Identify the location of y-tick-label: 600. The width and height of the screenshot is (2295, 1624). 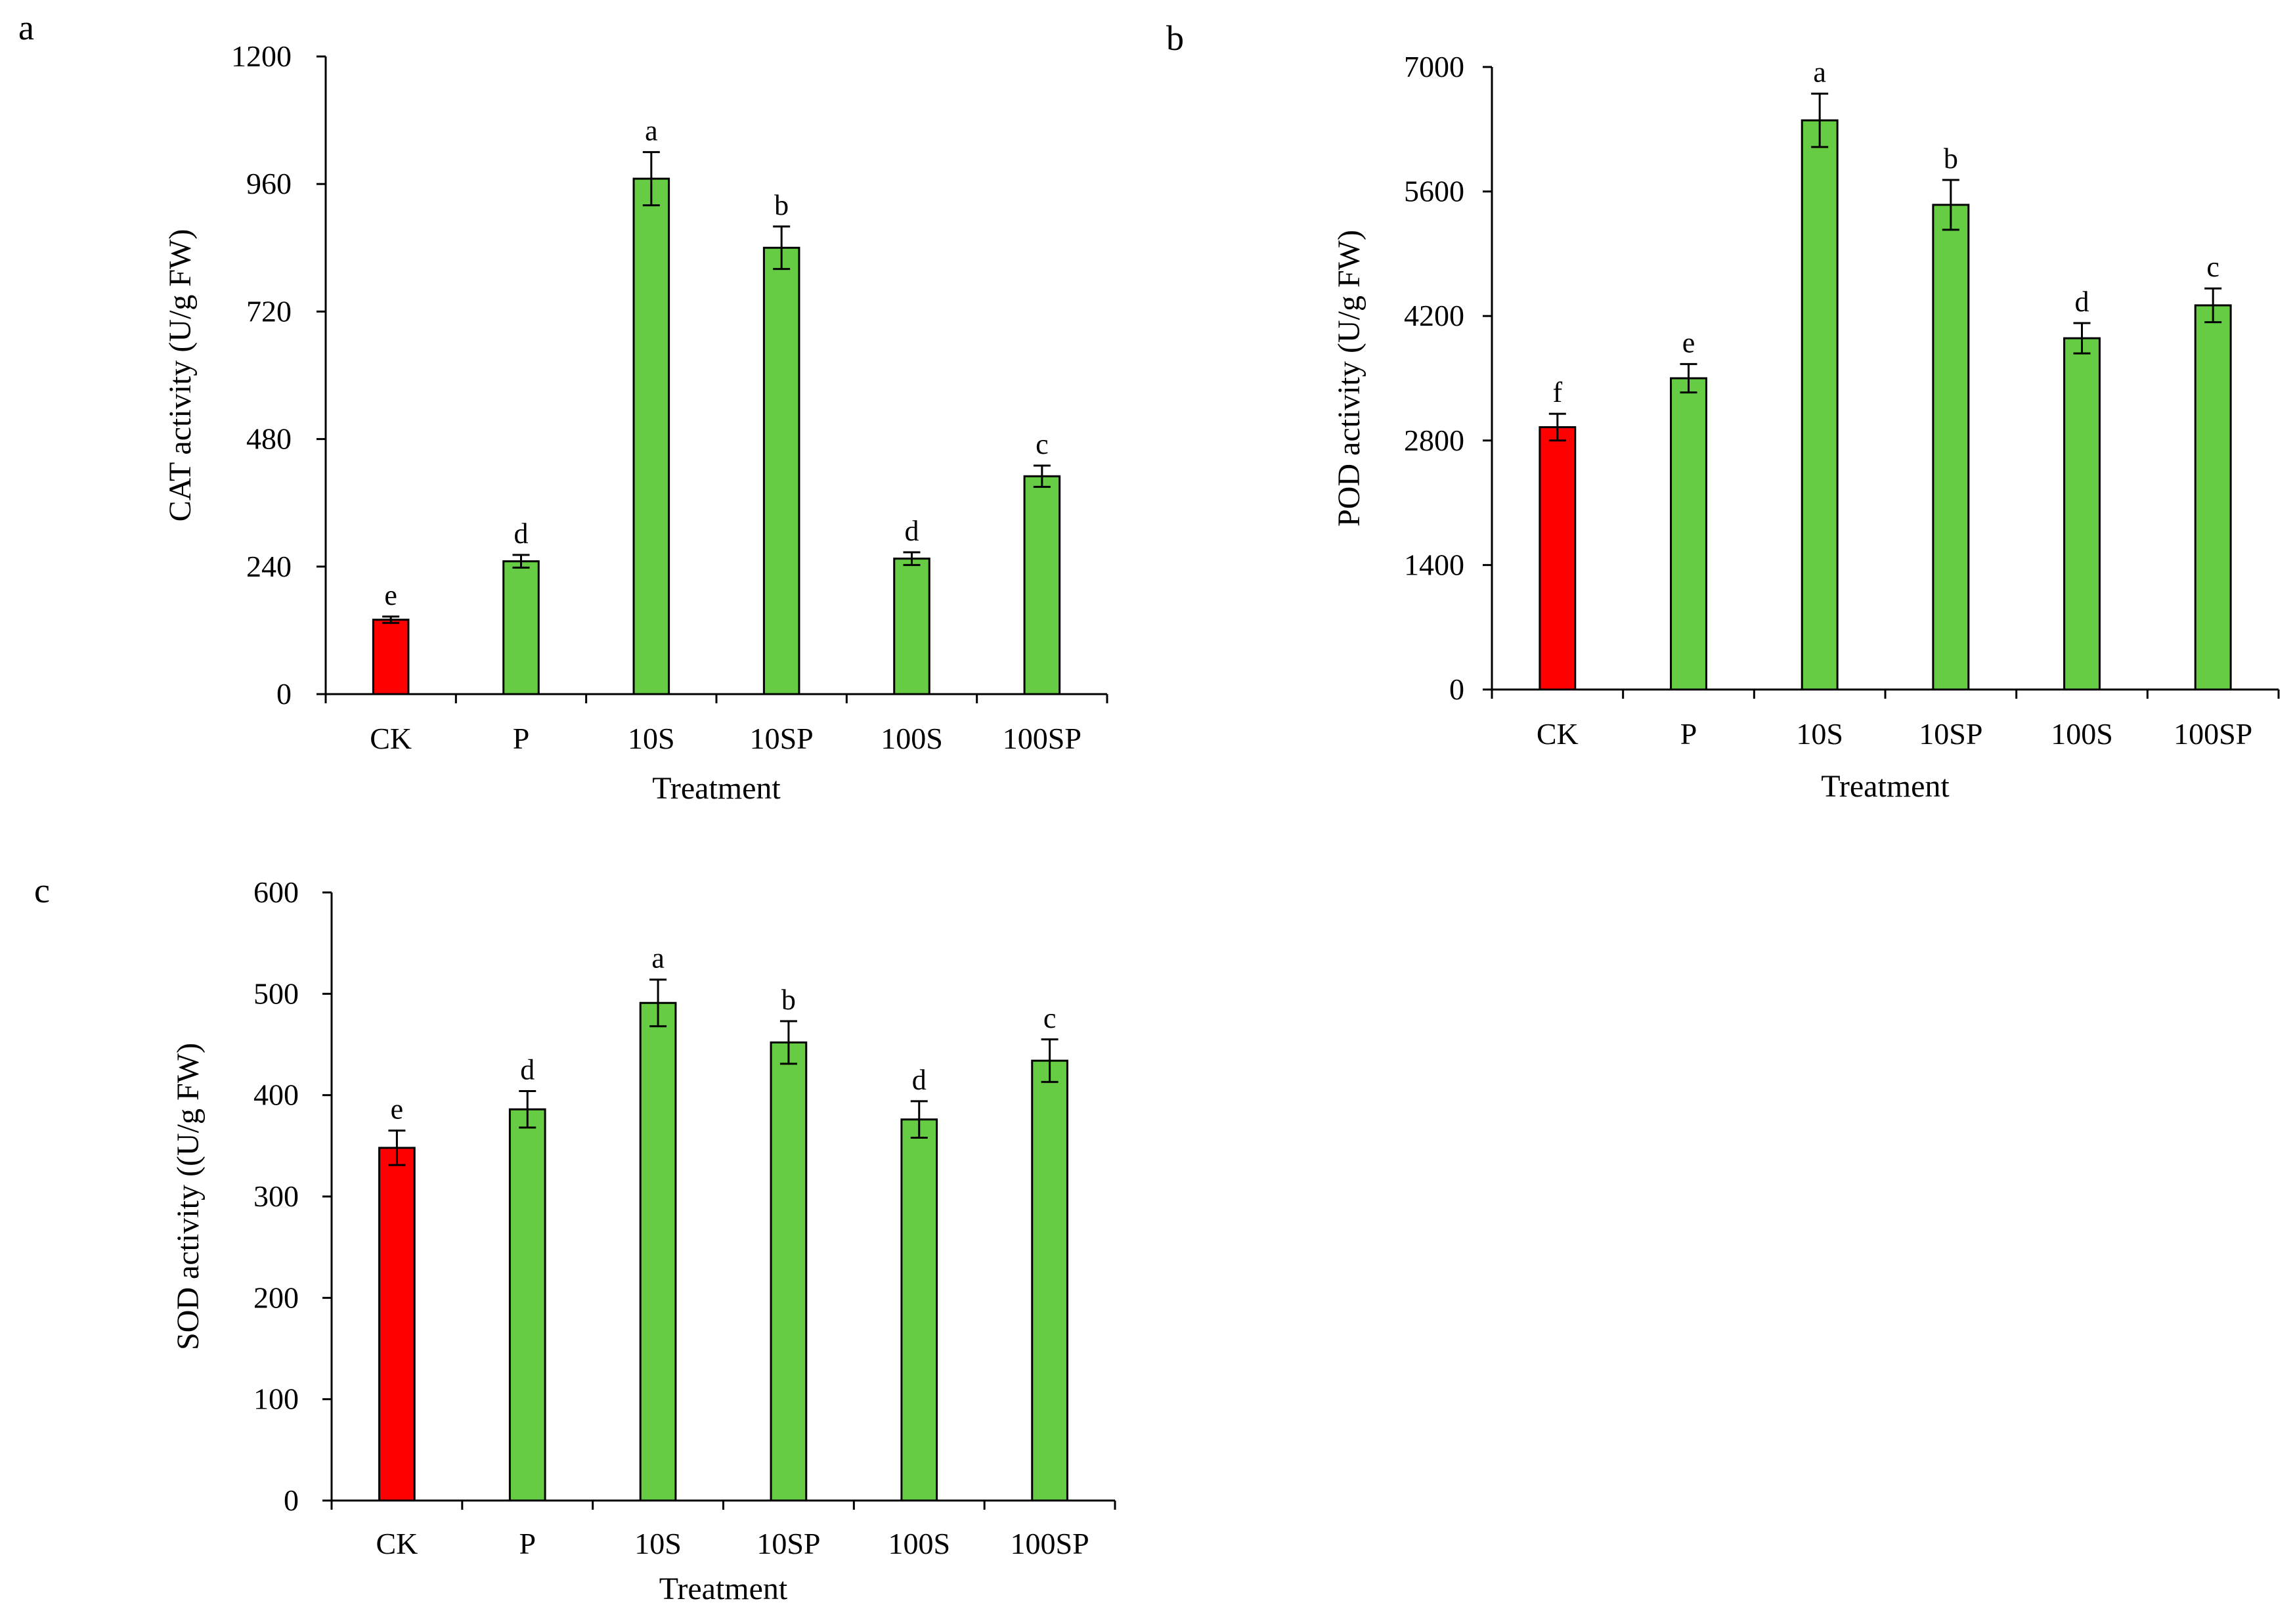
(276, 892).